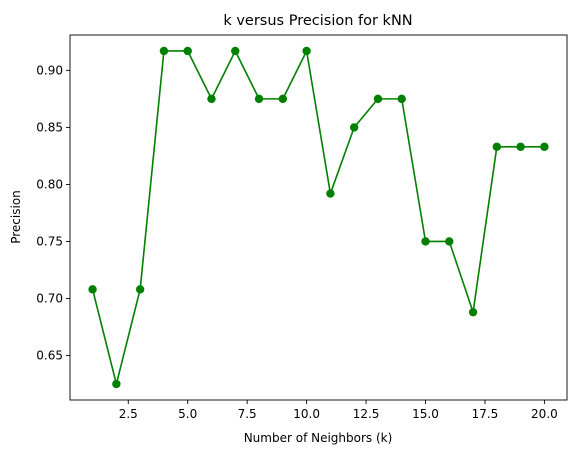 This screenshot has height=455, width=576. What do you see at coordinates (16, 217) in the screenshot?
I see `y-axis-label: Precision` at bounding box center [16, 217].